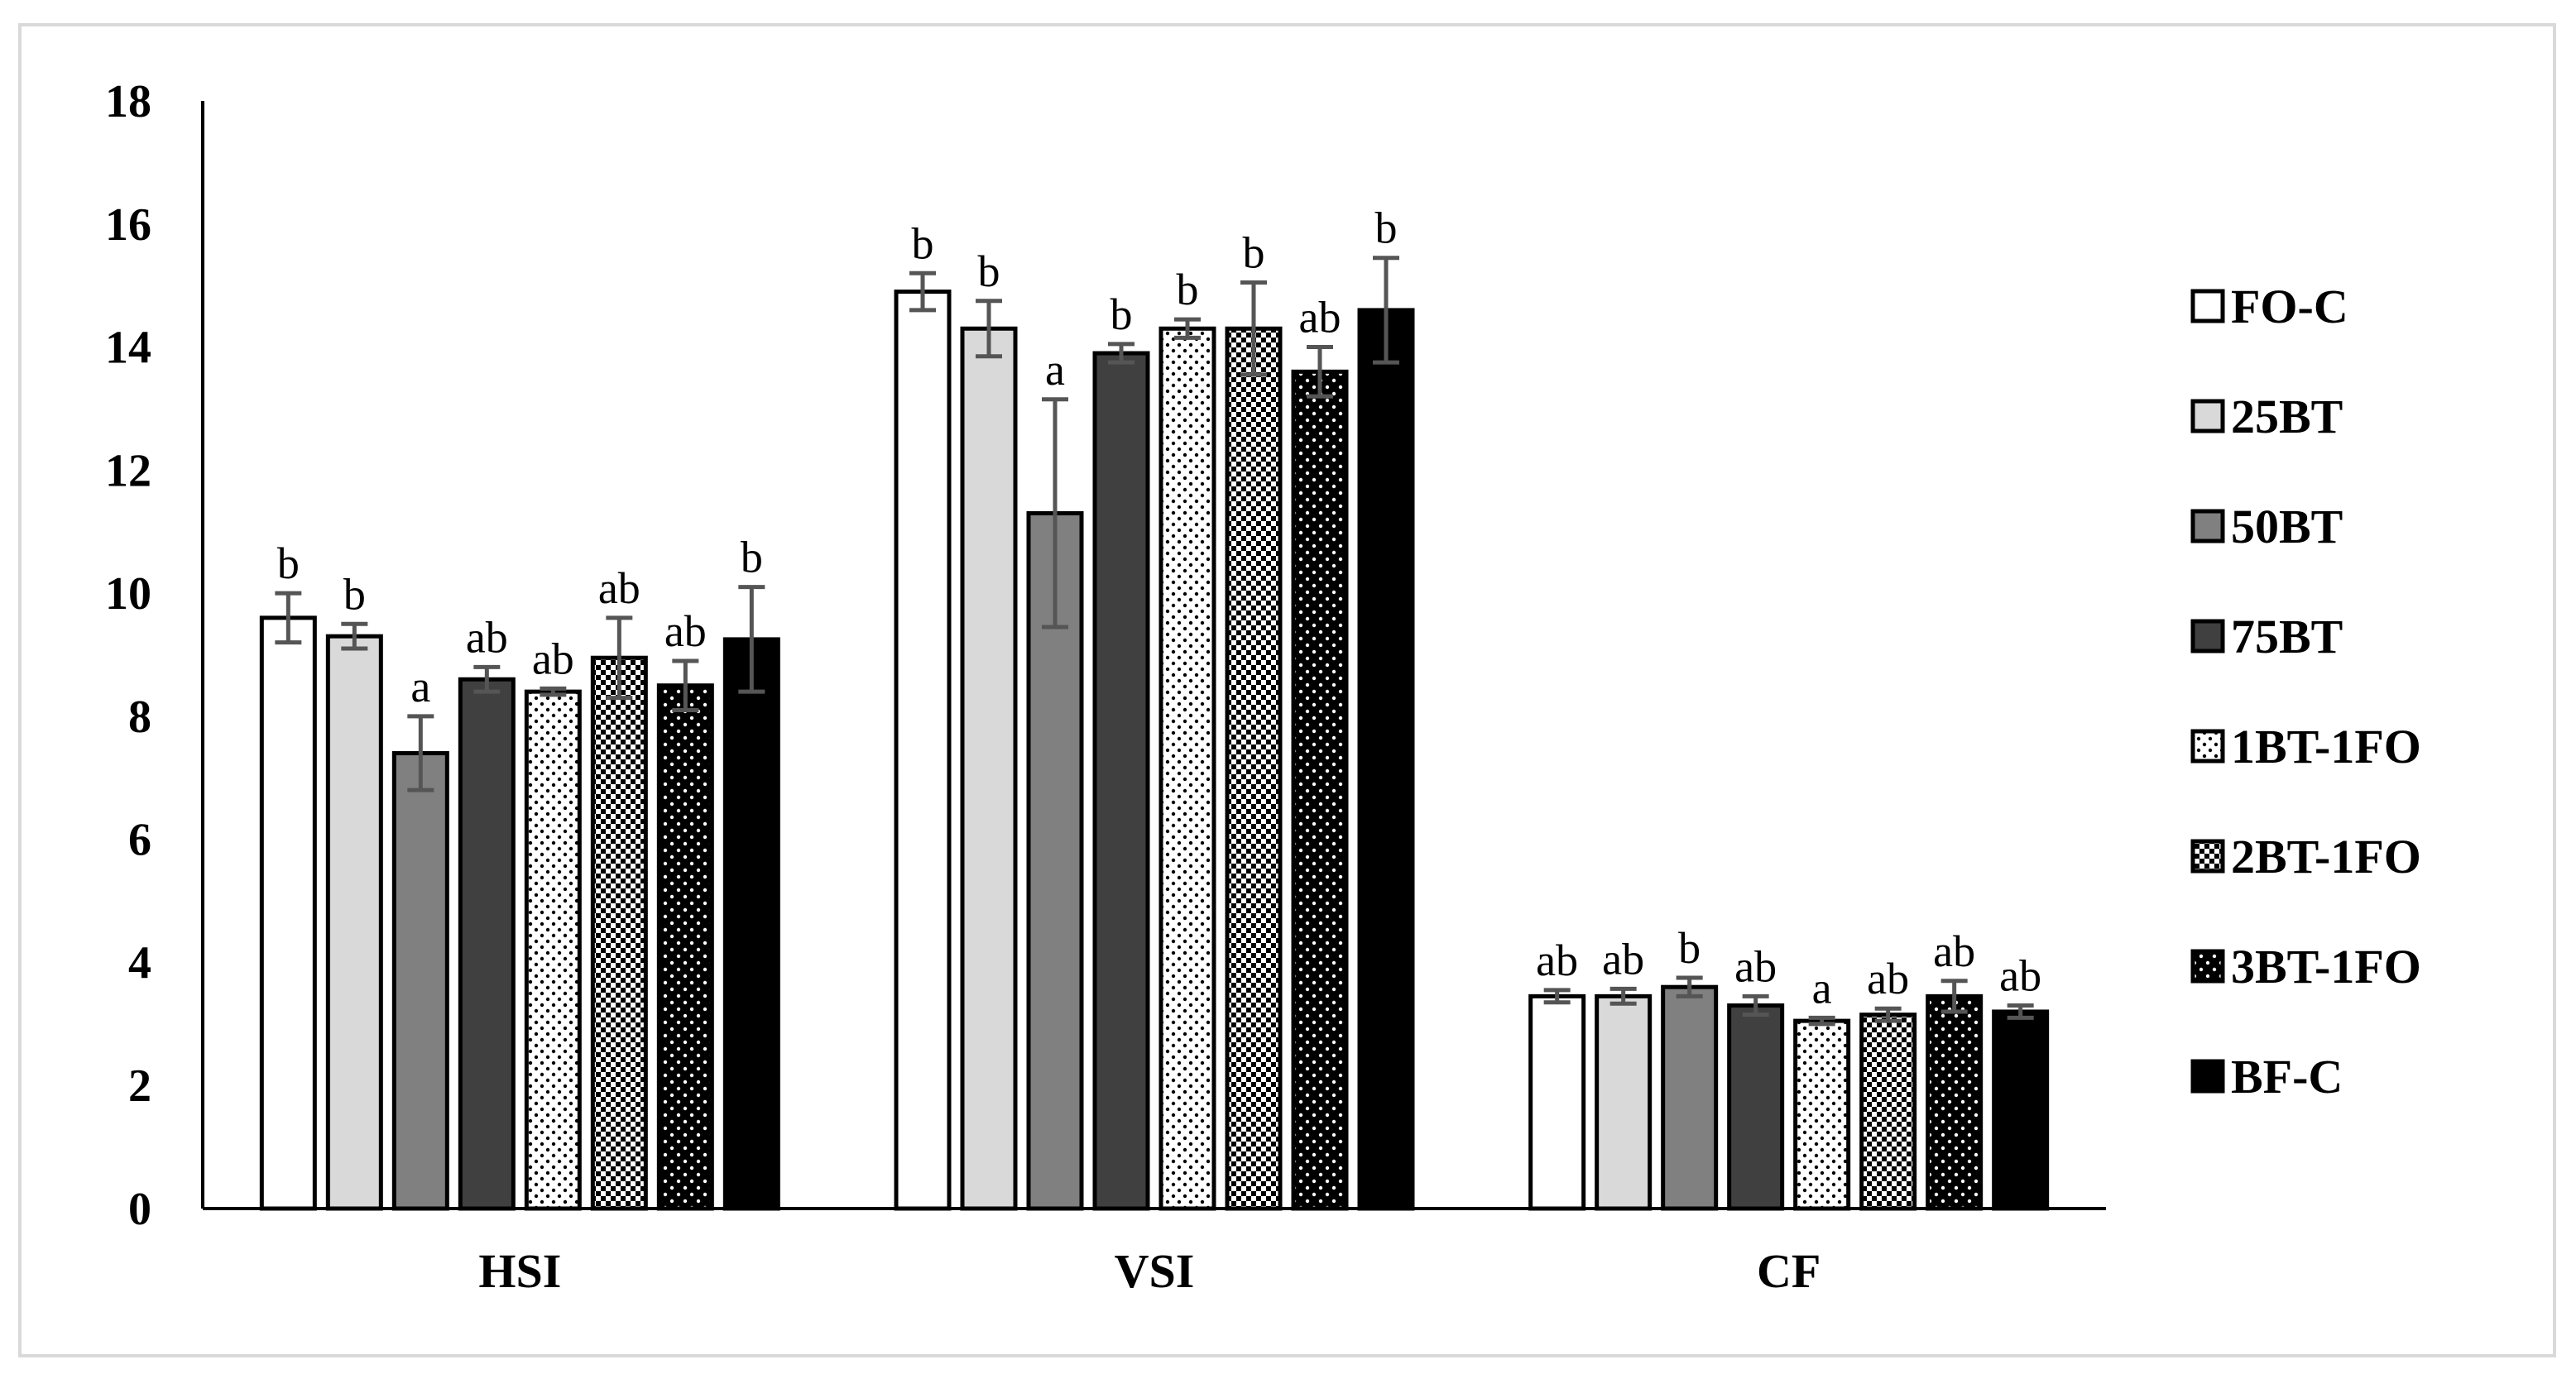  I want to click on bar-1bt-1fo-cf, so click(1822, 1114).